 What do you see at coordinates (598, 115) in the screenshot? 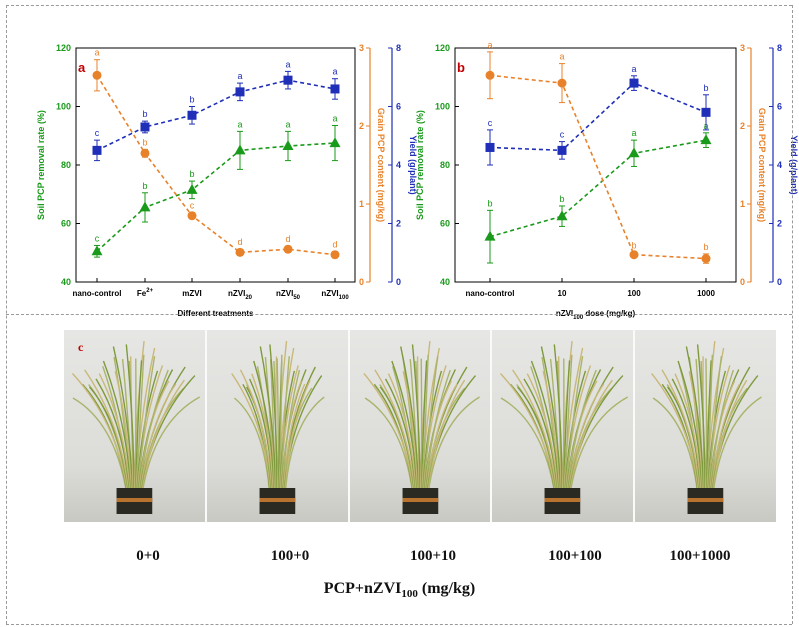
I see `series-square: c c a b` at bounding box center [598, 115].